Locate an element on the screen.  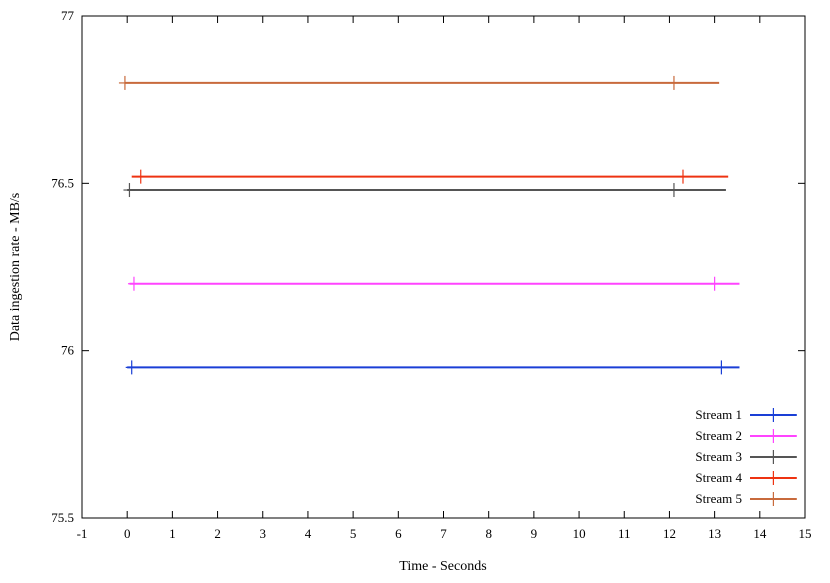
x-tick-label: 0 is located at coordinates (127, 533).